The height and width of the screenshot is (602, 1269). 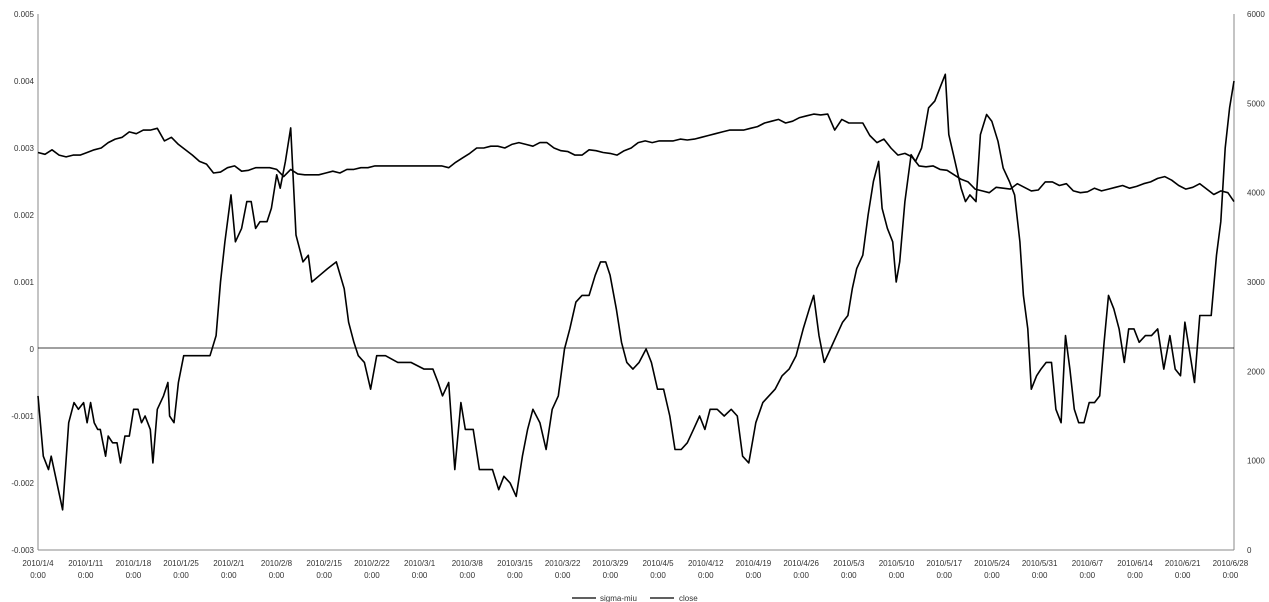 What do you see at coordinates (992, 563) in the screenshot?
I see `x-tick-date: 2010/5/24` at bounding box center [992, 563].